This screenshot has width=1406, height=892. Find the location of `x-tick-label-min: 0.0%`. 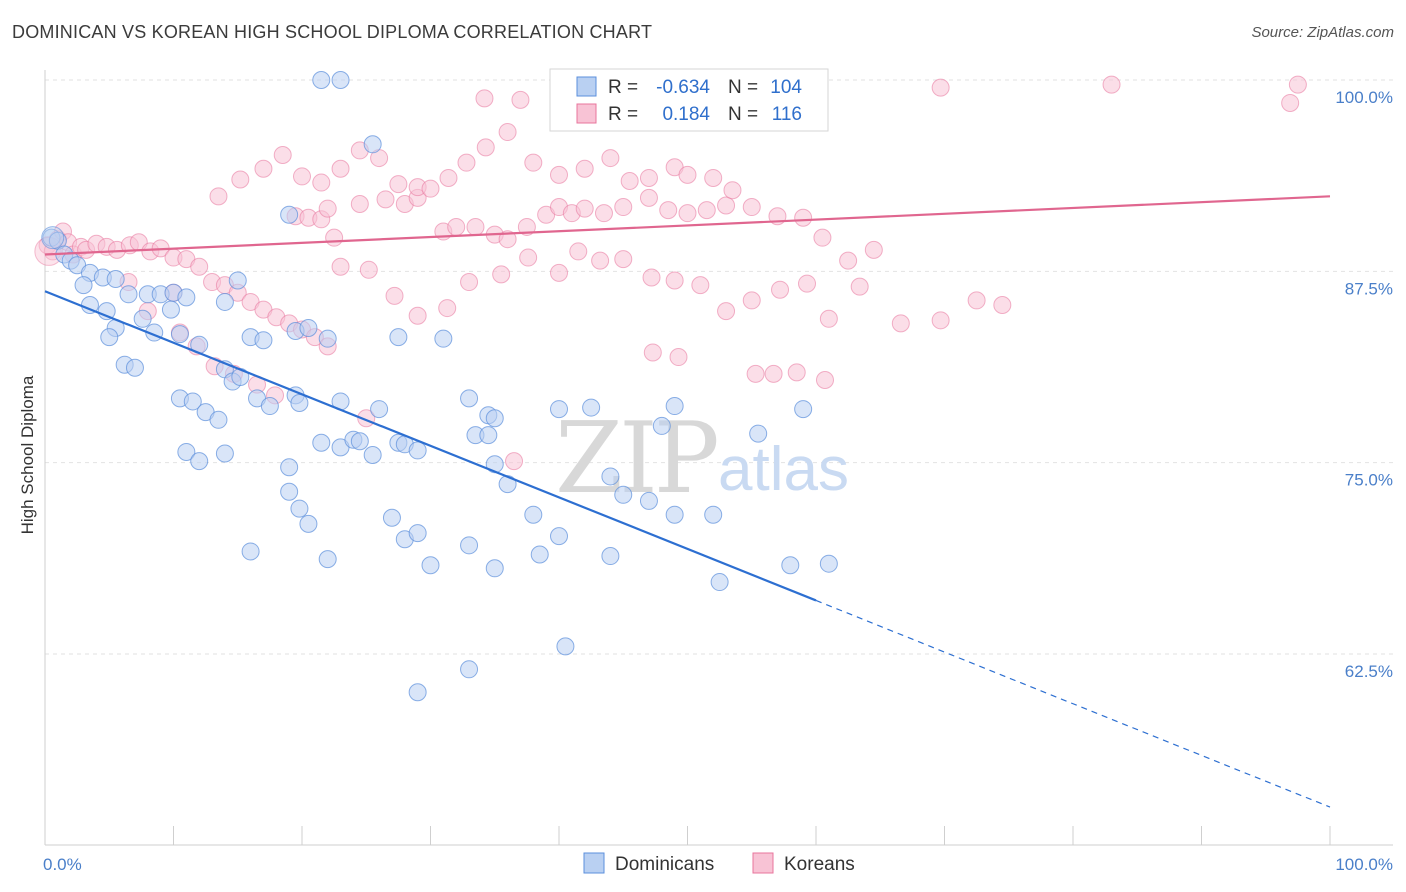

x-tick-label-min: 0.0% is located at coordinates (62, 864).